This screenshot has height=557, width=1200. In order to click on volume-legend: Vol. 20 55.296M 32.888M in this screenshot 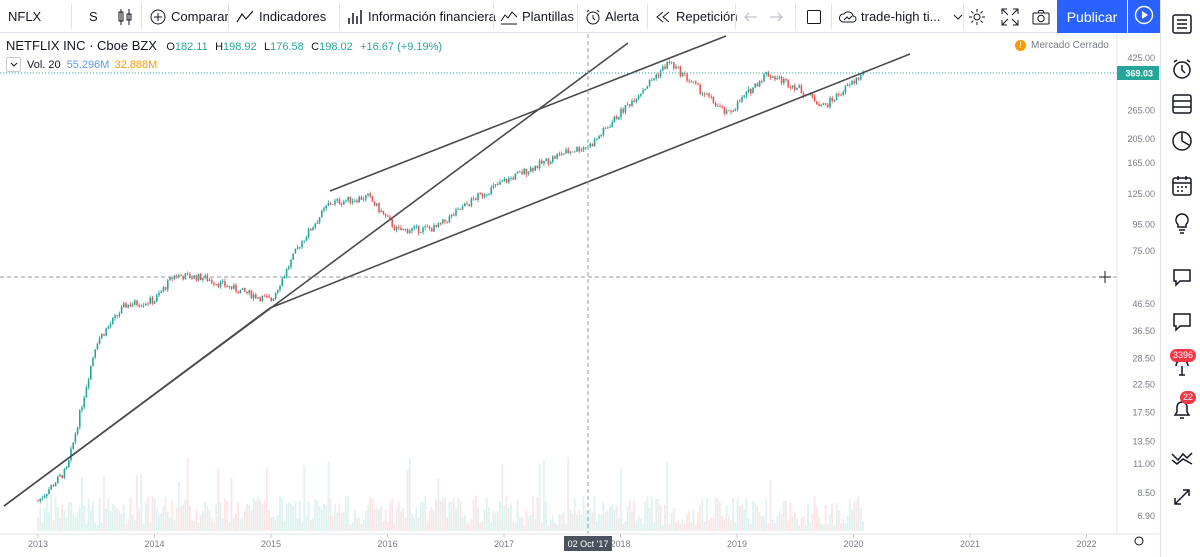, I will do `click(81, 64)`.